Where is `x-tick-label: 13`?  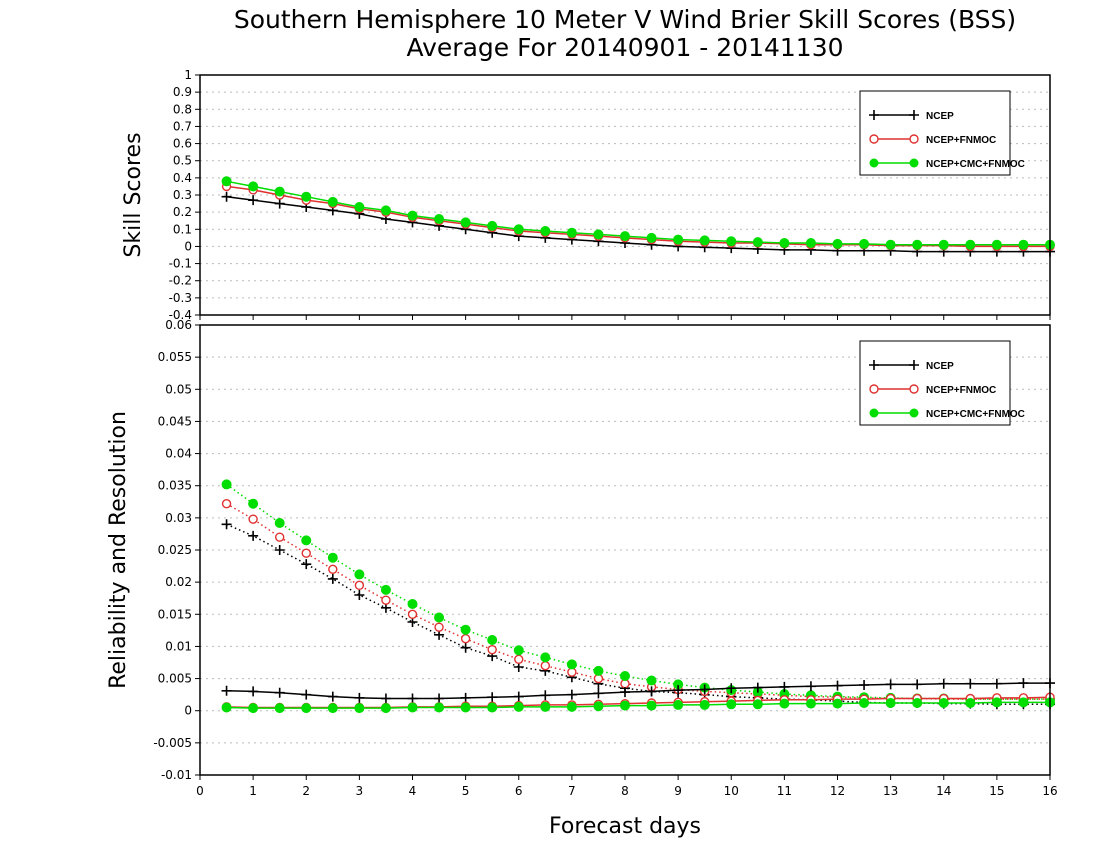
x-tick-label: 13 is located at coordinates (890, 791).